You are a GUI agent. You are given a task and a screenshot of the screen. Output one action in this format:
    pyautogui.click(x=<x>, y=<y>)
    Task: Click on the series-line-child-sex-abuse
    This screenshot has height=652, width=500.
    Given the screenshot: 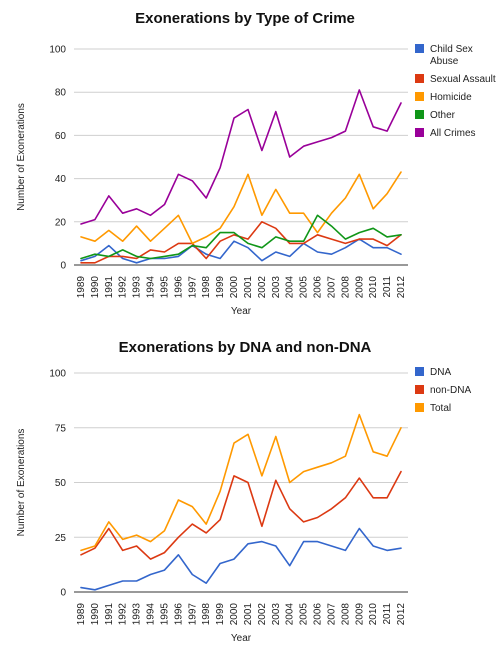 What is the action you would take?
    pyautogui.click(x=241, y=251)
    